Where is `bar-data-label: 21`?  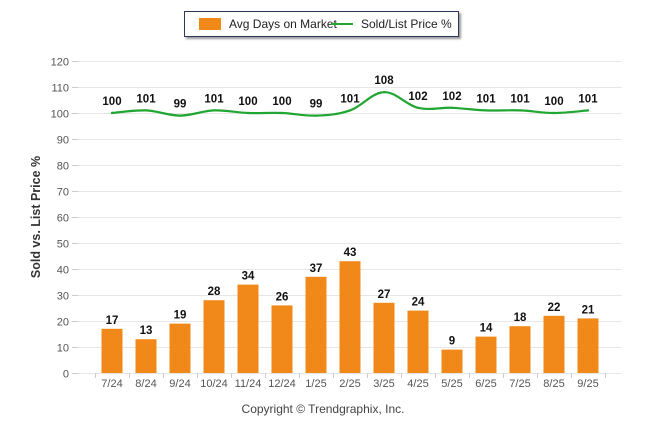
bar-data-label: 21 is located at coordinates (588, 310).